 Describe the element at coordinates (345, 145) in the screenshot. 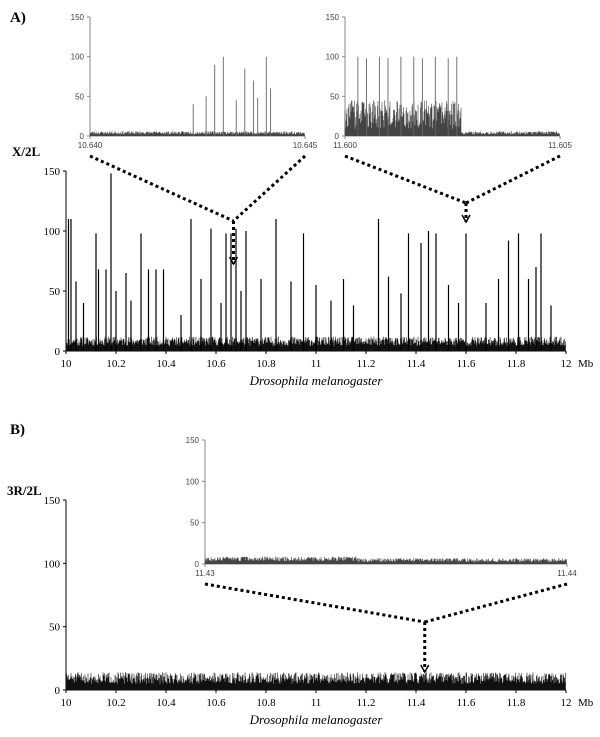

I see `x-tick-label: 11.600` at that location.